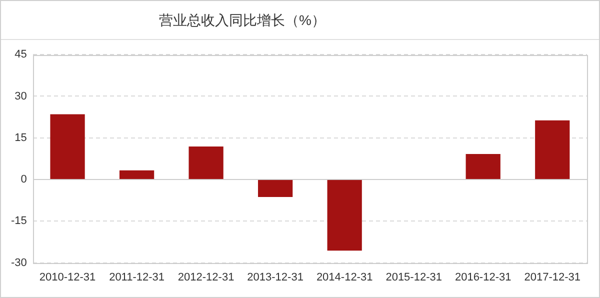 The height and width of the screenshot is (298, 600). Describe the element at coordinates (20, 96) in the screenshot. I see `y-tick-label: 30` at that location.